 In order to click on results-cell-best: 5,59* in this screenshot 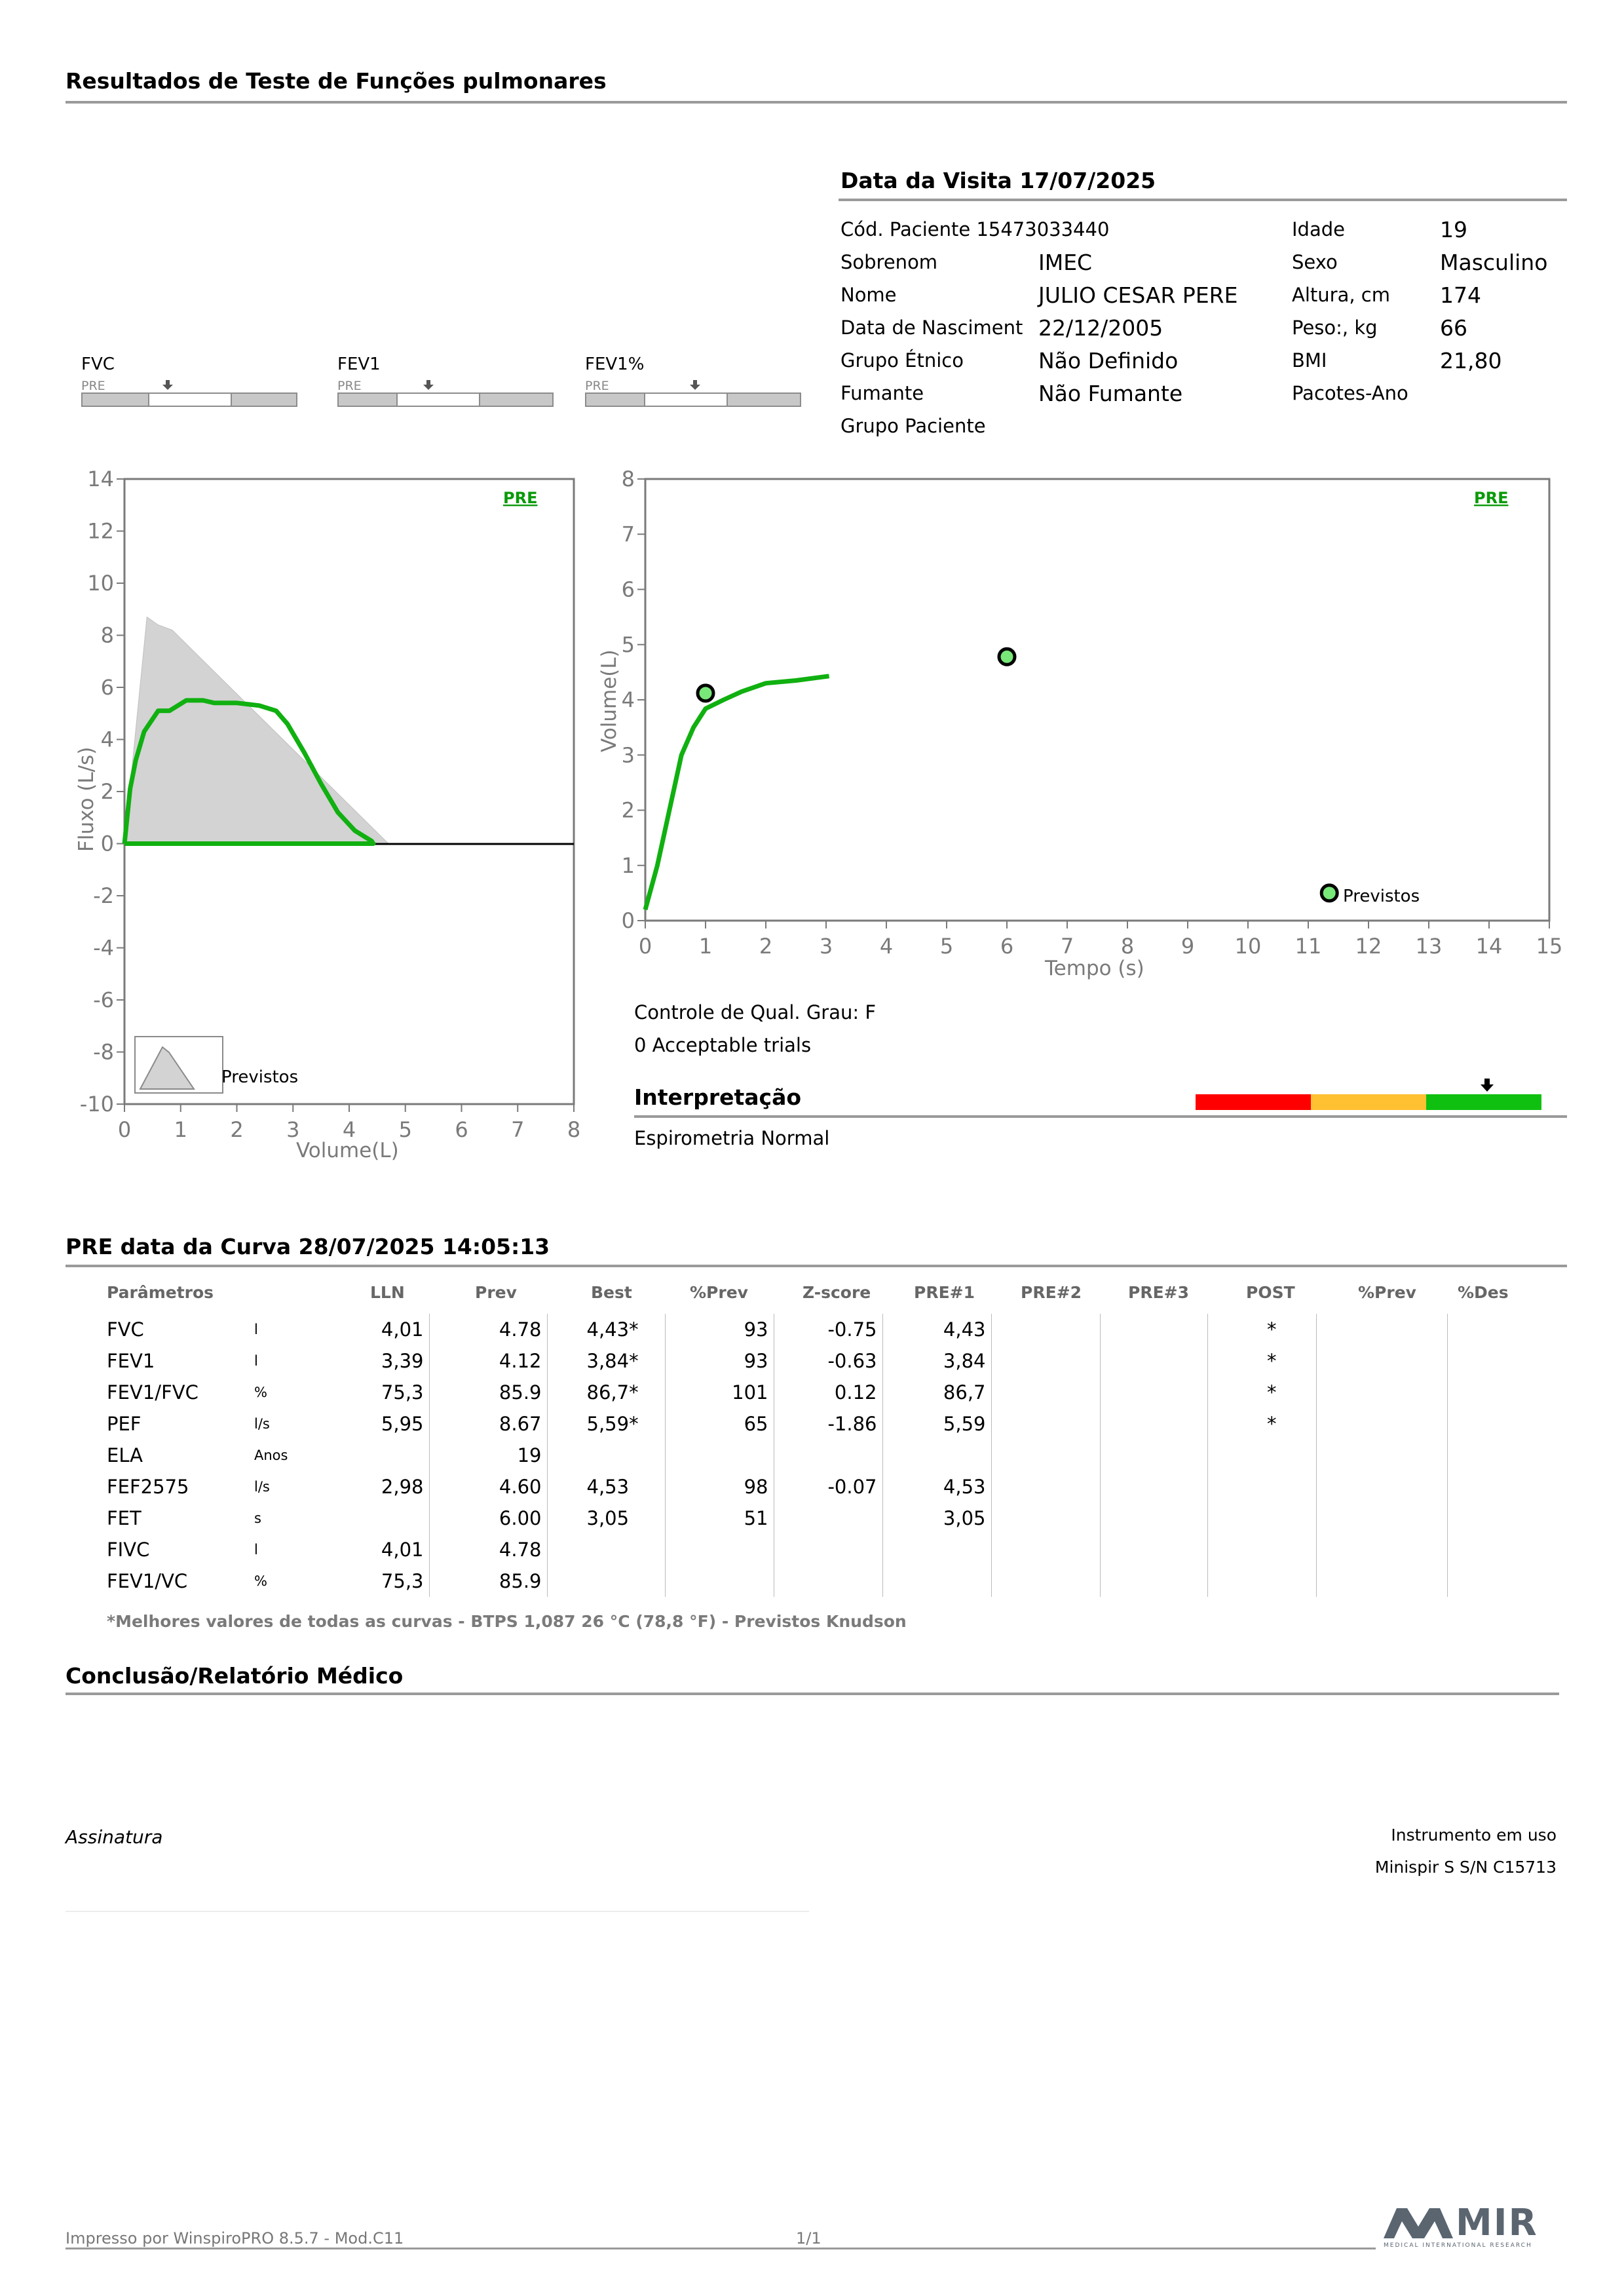, I will do `click(606, 1424)`.